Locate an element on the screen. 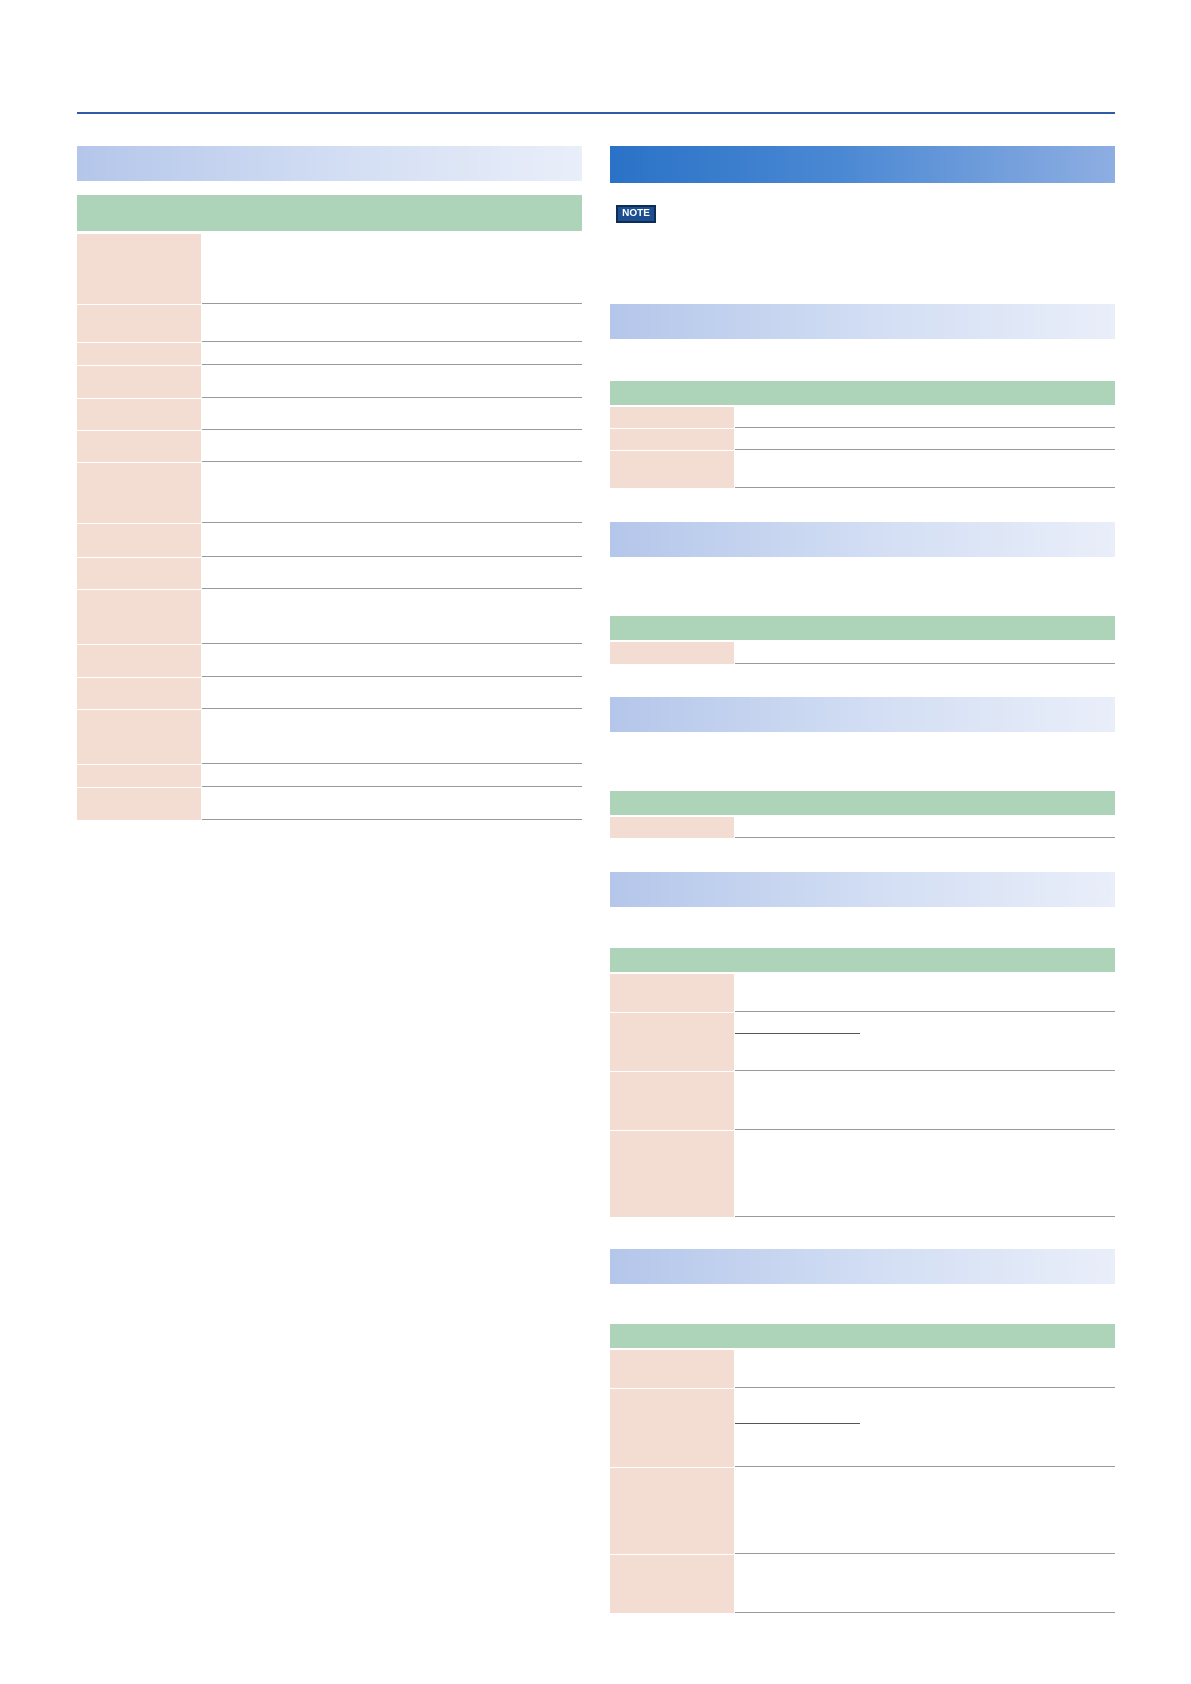 Image resolution: width=1191 pixels, height=1684 pixels. chapter-heading-bar is located at coordinates (862, 164).